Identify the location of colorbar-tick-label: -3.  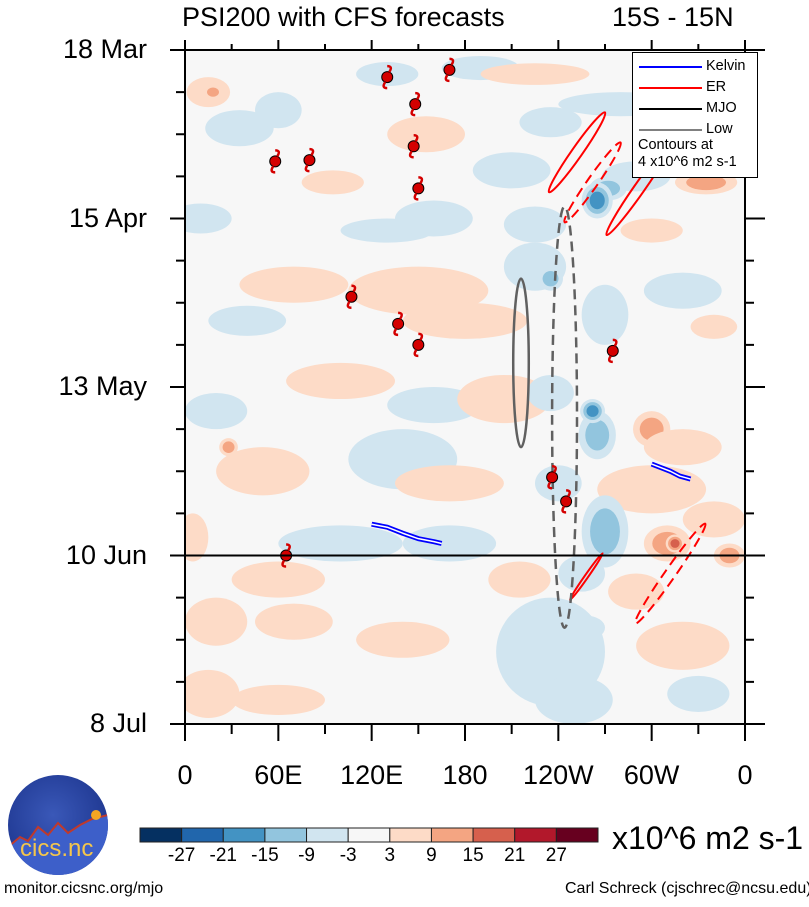
(348, 855).